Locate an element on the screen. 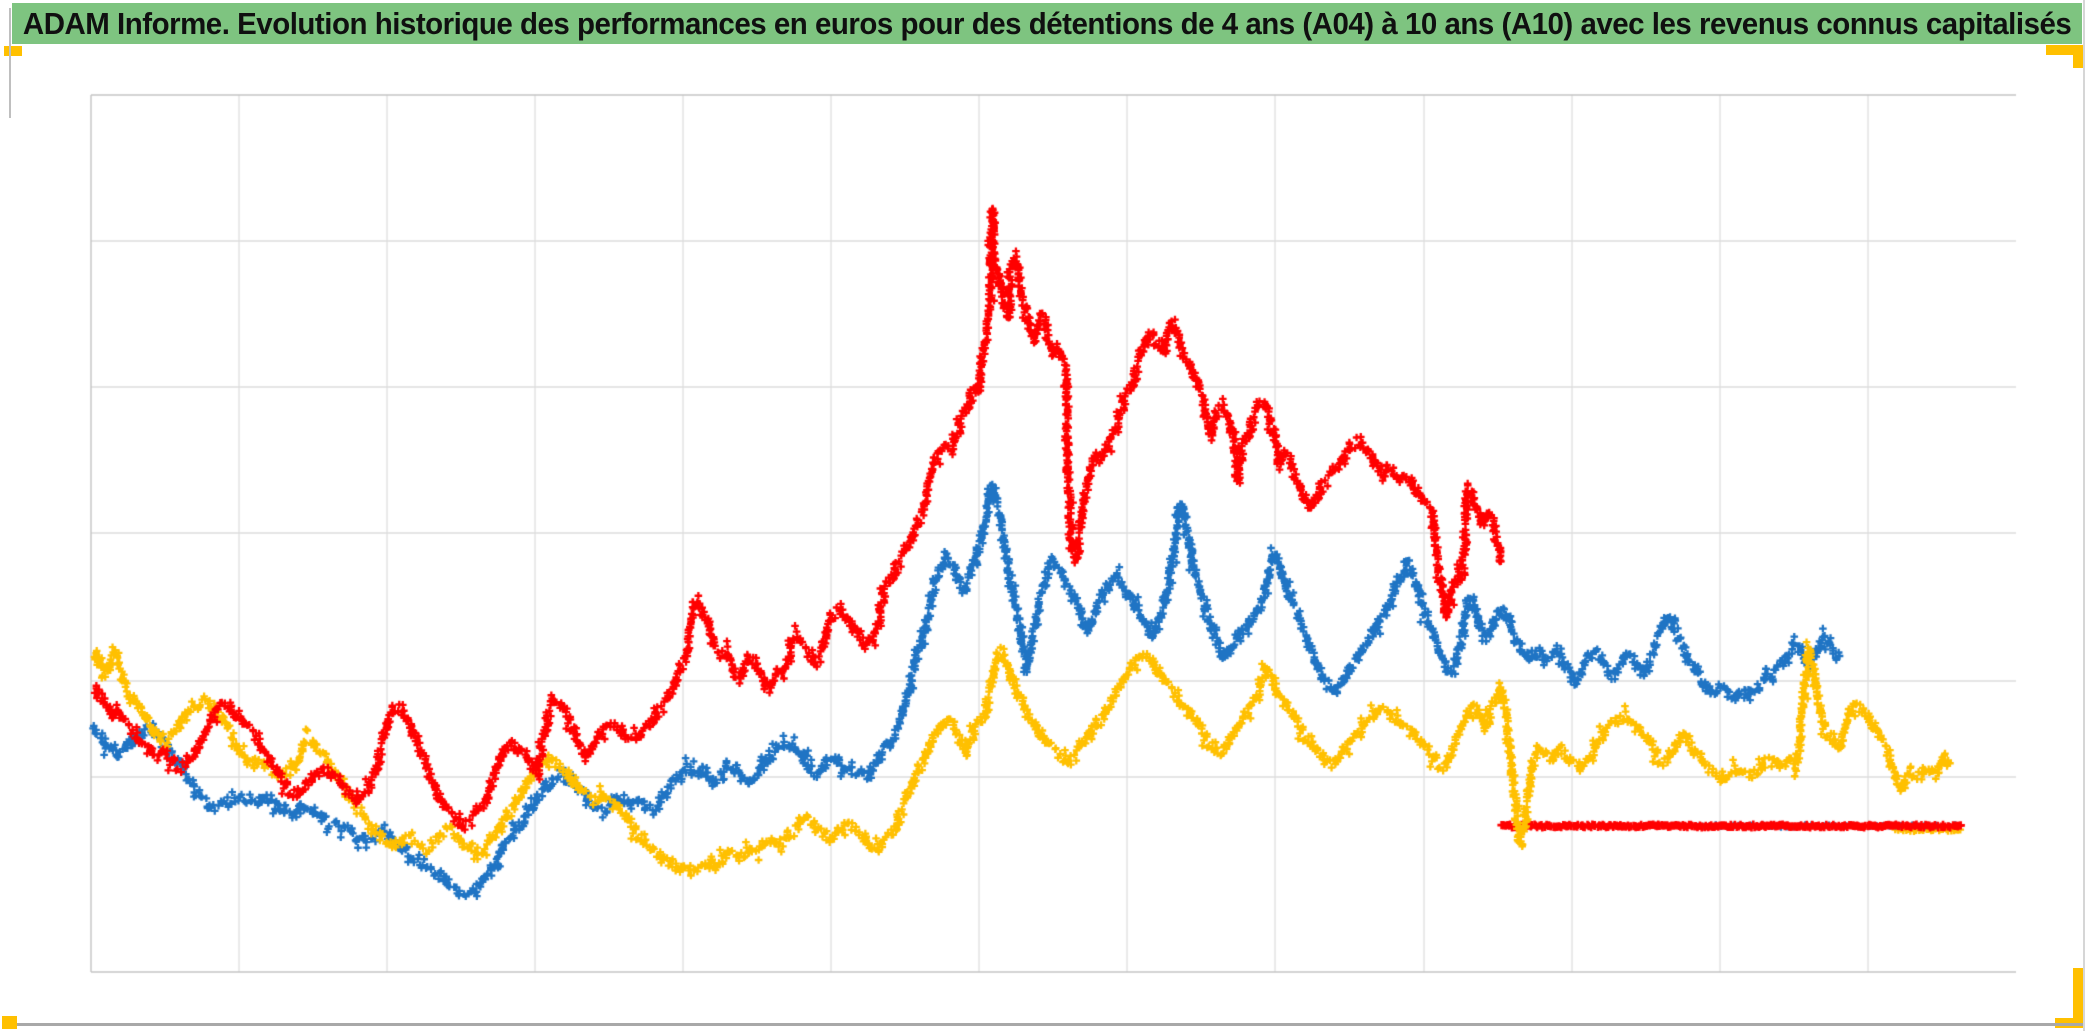 This screenshot has width=2086, height=1031. accent-top-left is located at coordinates (13, 51).